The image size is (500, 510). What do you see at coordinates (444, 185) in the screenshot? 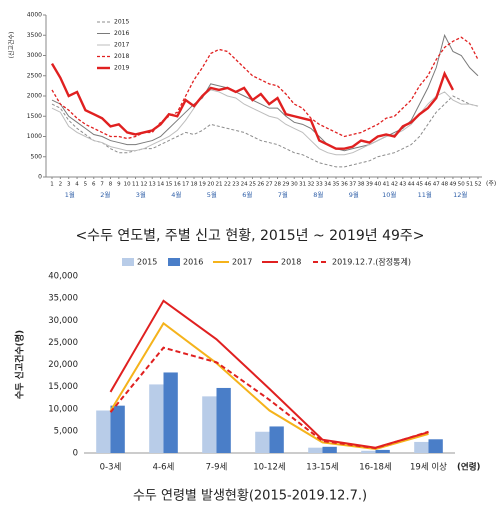
I see `x-tick-label: 48` at bounding box center [444, 185].